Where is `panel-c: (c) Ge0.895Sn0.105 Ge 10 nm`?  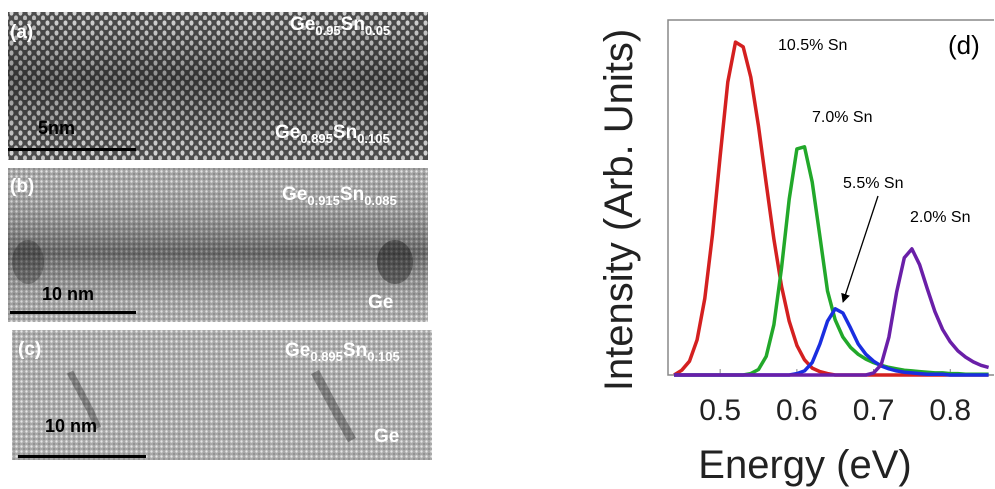
panel-c: (c) Ge0.895Sn0.105 Ge 10 nm is located at coordinates (222, 395).